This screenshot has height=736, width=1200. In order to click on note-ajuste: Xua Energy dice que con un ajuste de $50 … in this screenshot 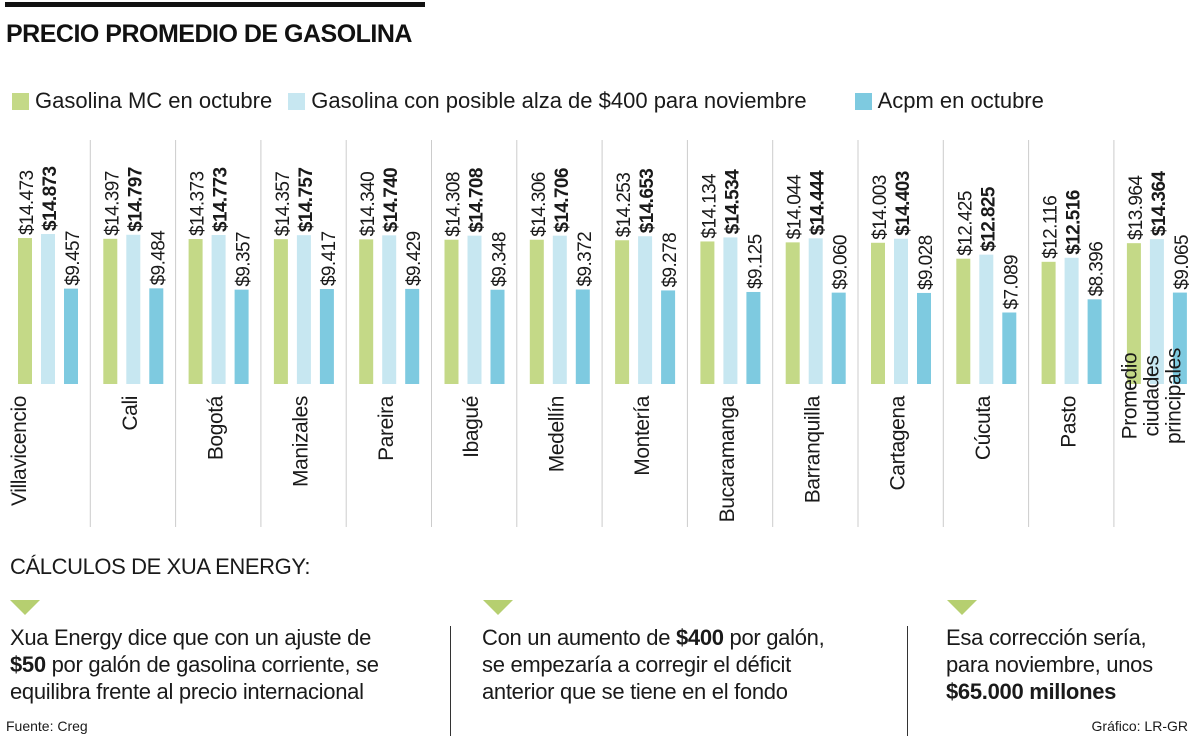, I will do `click(194, 664)`.